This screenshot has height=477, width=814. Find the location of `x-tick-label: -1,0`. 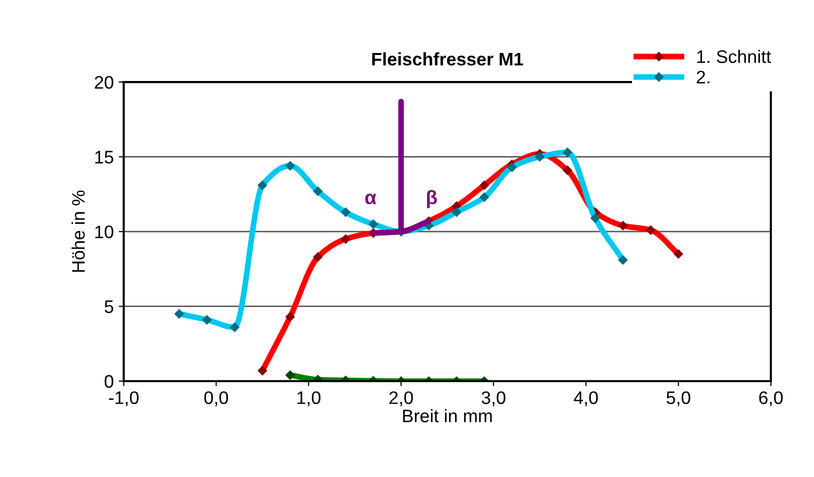

x-tick-label: -1,0 is located at coordinates (123, 398).